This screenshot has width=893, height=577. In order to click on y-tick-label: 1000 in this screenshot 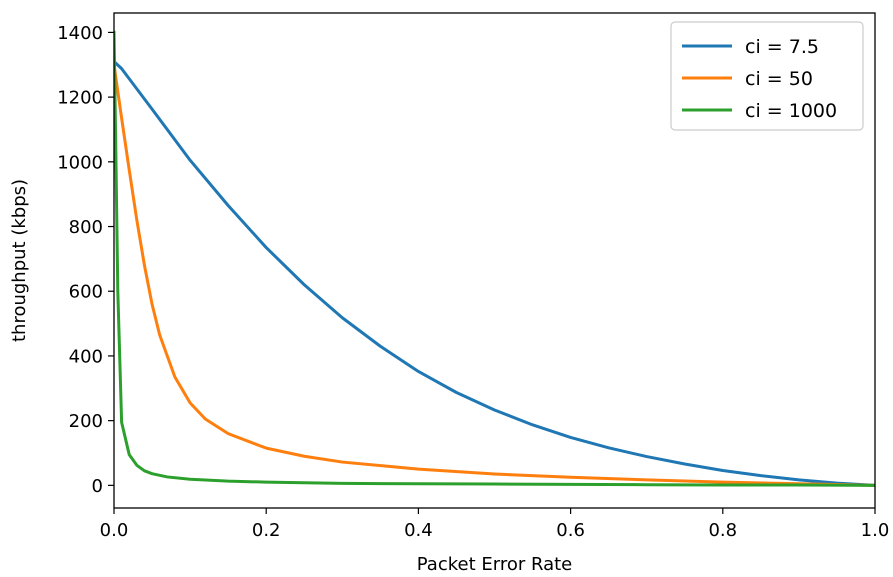, I will do `click(80, 162)`.